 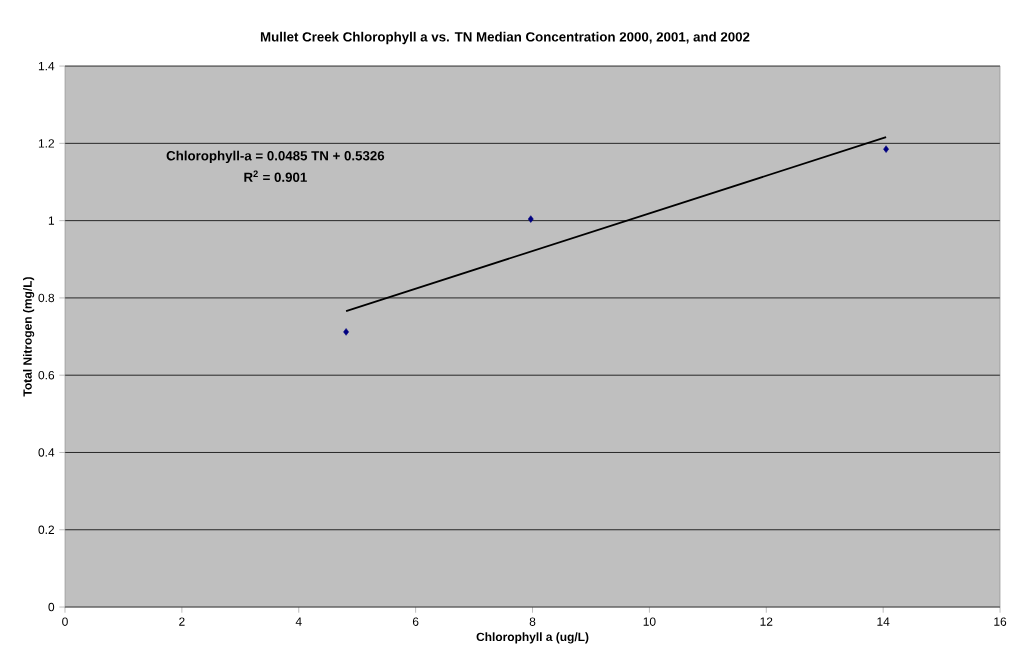 What do you see at coordinates (275, 176) in the screenshot?
I see `annotation: R$^{2}$ = 0.901` at bounding box center [275, 176].